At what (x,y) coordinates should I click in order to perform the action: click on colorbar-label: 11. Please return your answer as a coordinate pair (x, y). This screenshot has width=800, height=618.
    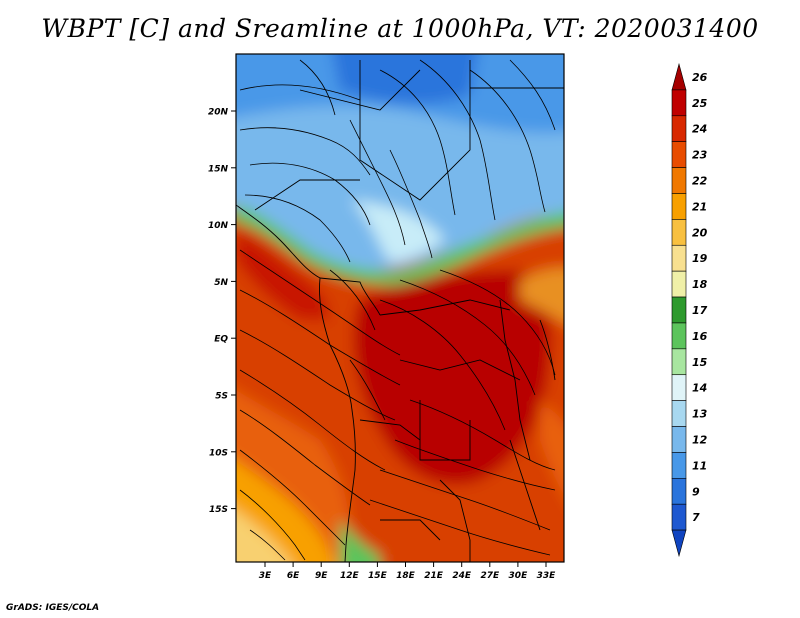
    Looking at the image, I should click on (699, 465).